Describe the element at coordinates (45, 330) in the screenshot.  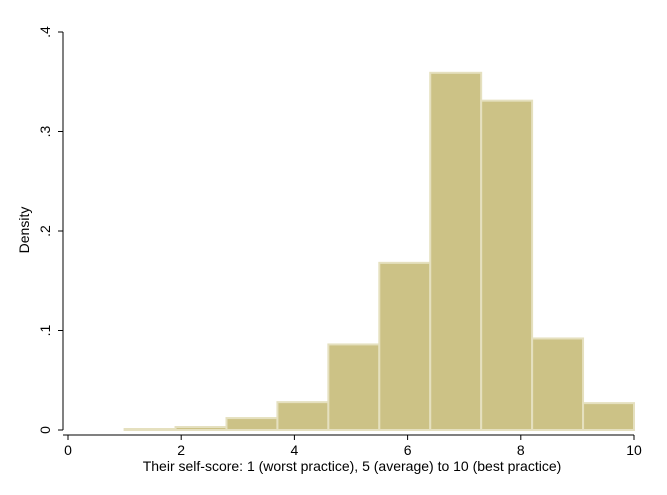
I see `y-tick-label-1: .1` at that location.